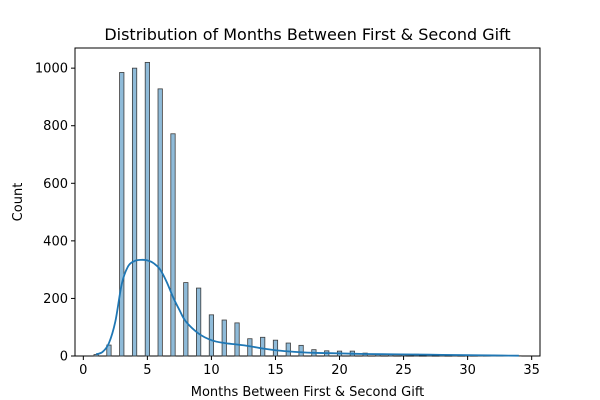 The height and width of the screenshot is (400, 600). What do you see at coordinates (55, 241) in the screenshot?
I see `y-tick-label-400: 400` at bounding box center [55, 241].